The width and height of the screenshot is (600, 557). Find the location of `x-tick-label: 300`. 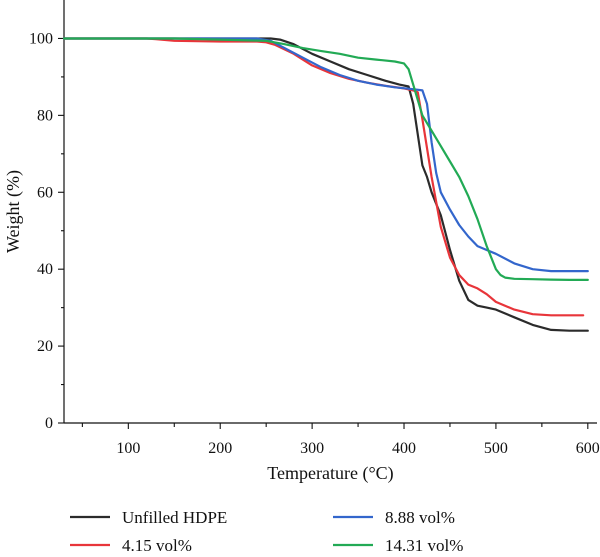

x-tick-label: 300 is located at coordinates (312, 448).